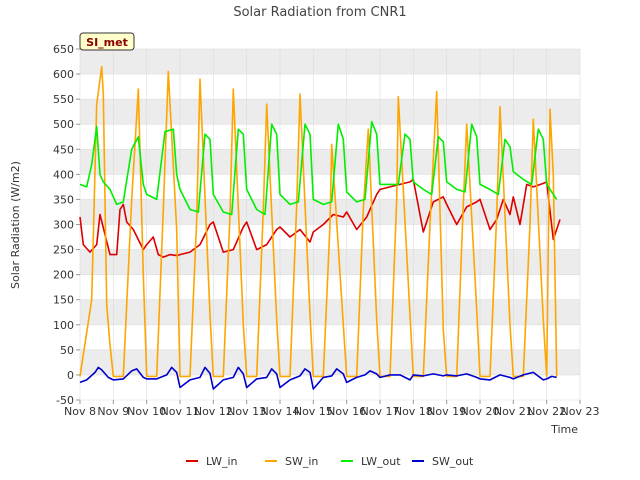 The image size is (640, 480). Describe the element at coordinates (63, 74) in the screenshot. I see `y-tick-label: 600` at that location.